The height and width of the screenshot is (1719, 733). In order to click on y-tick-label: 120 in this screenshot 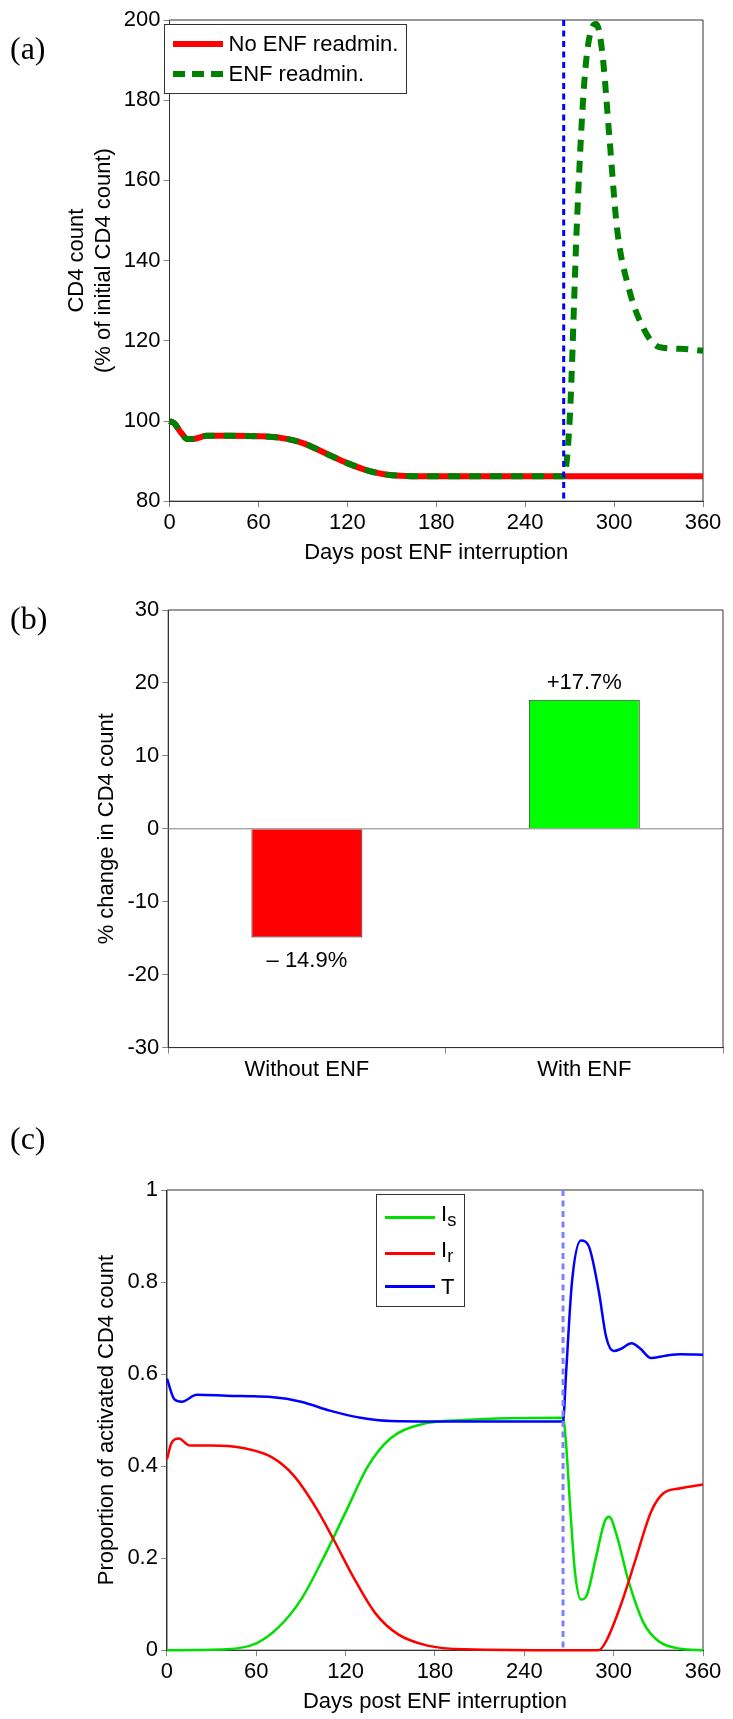, I will do `click(142, 339)`.